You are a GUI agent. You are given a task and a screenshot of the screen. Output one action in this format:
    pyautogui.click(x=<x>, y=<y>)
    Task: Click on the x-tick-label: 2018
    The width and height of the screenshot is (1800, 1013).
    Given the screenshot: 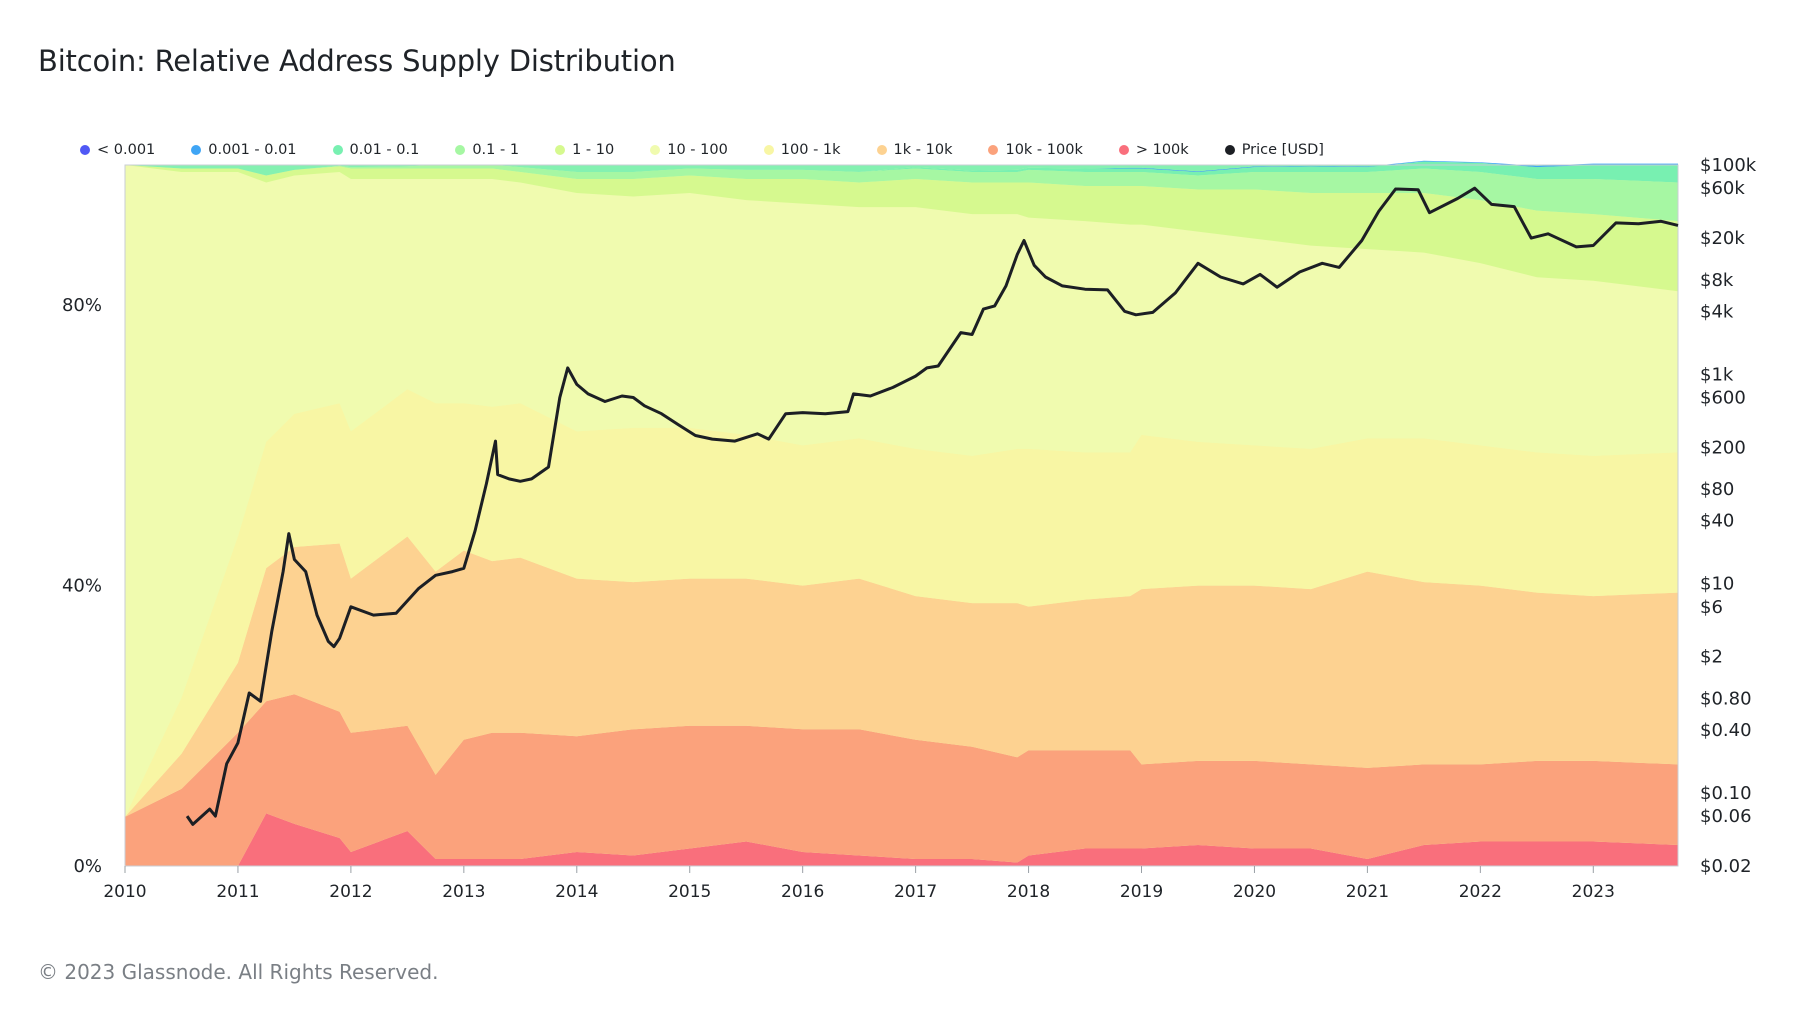 What is the action you would take?
    pyautogui.click(x=1028, y=892)
    